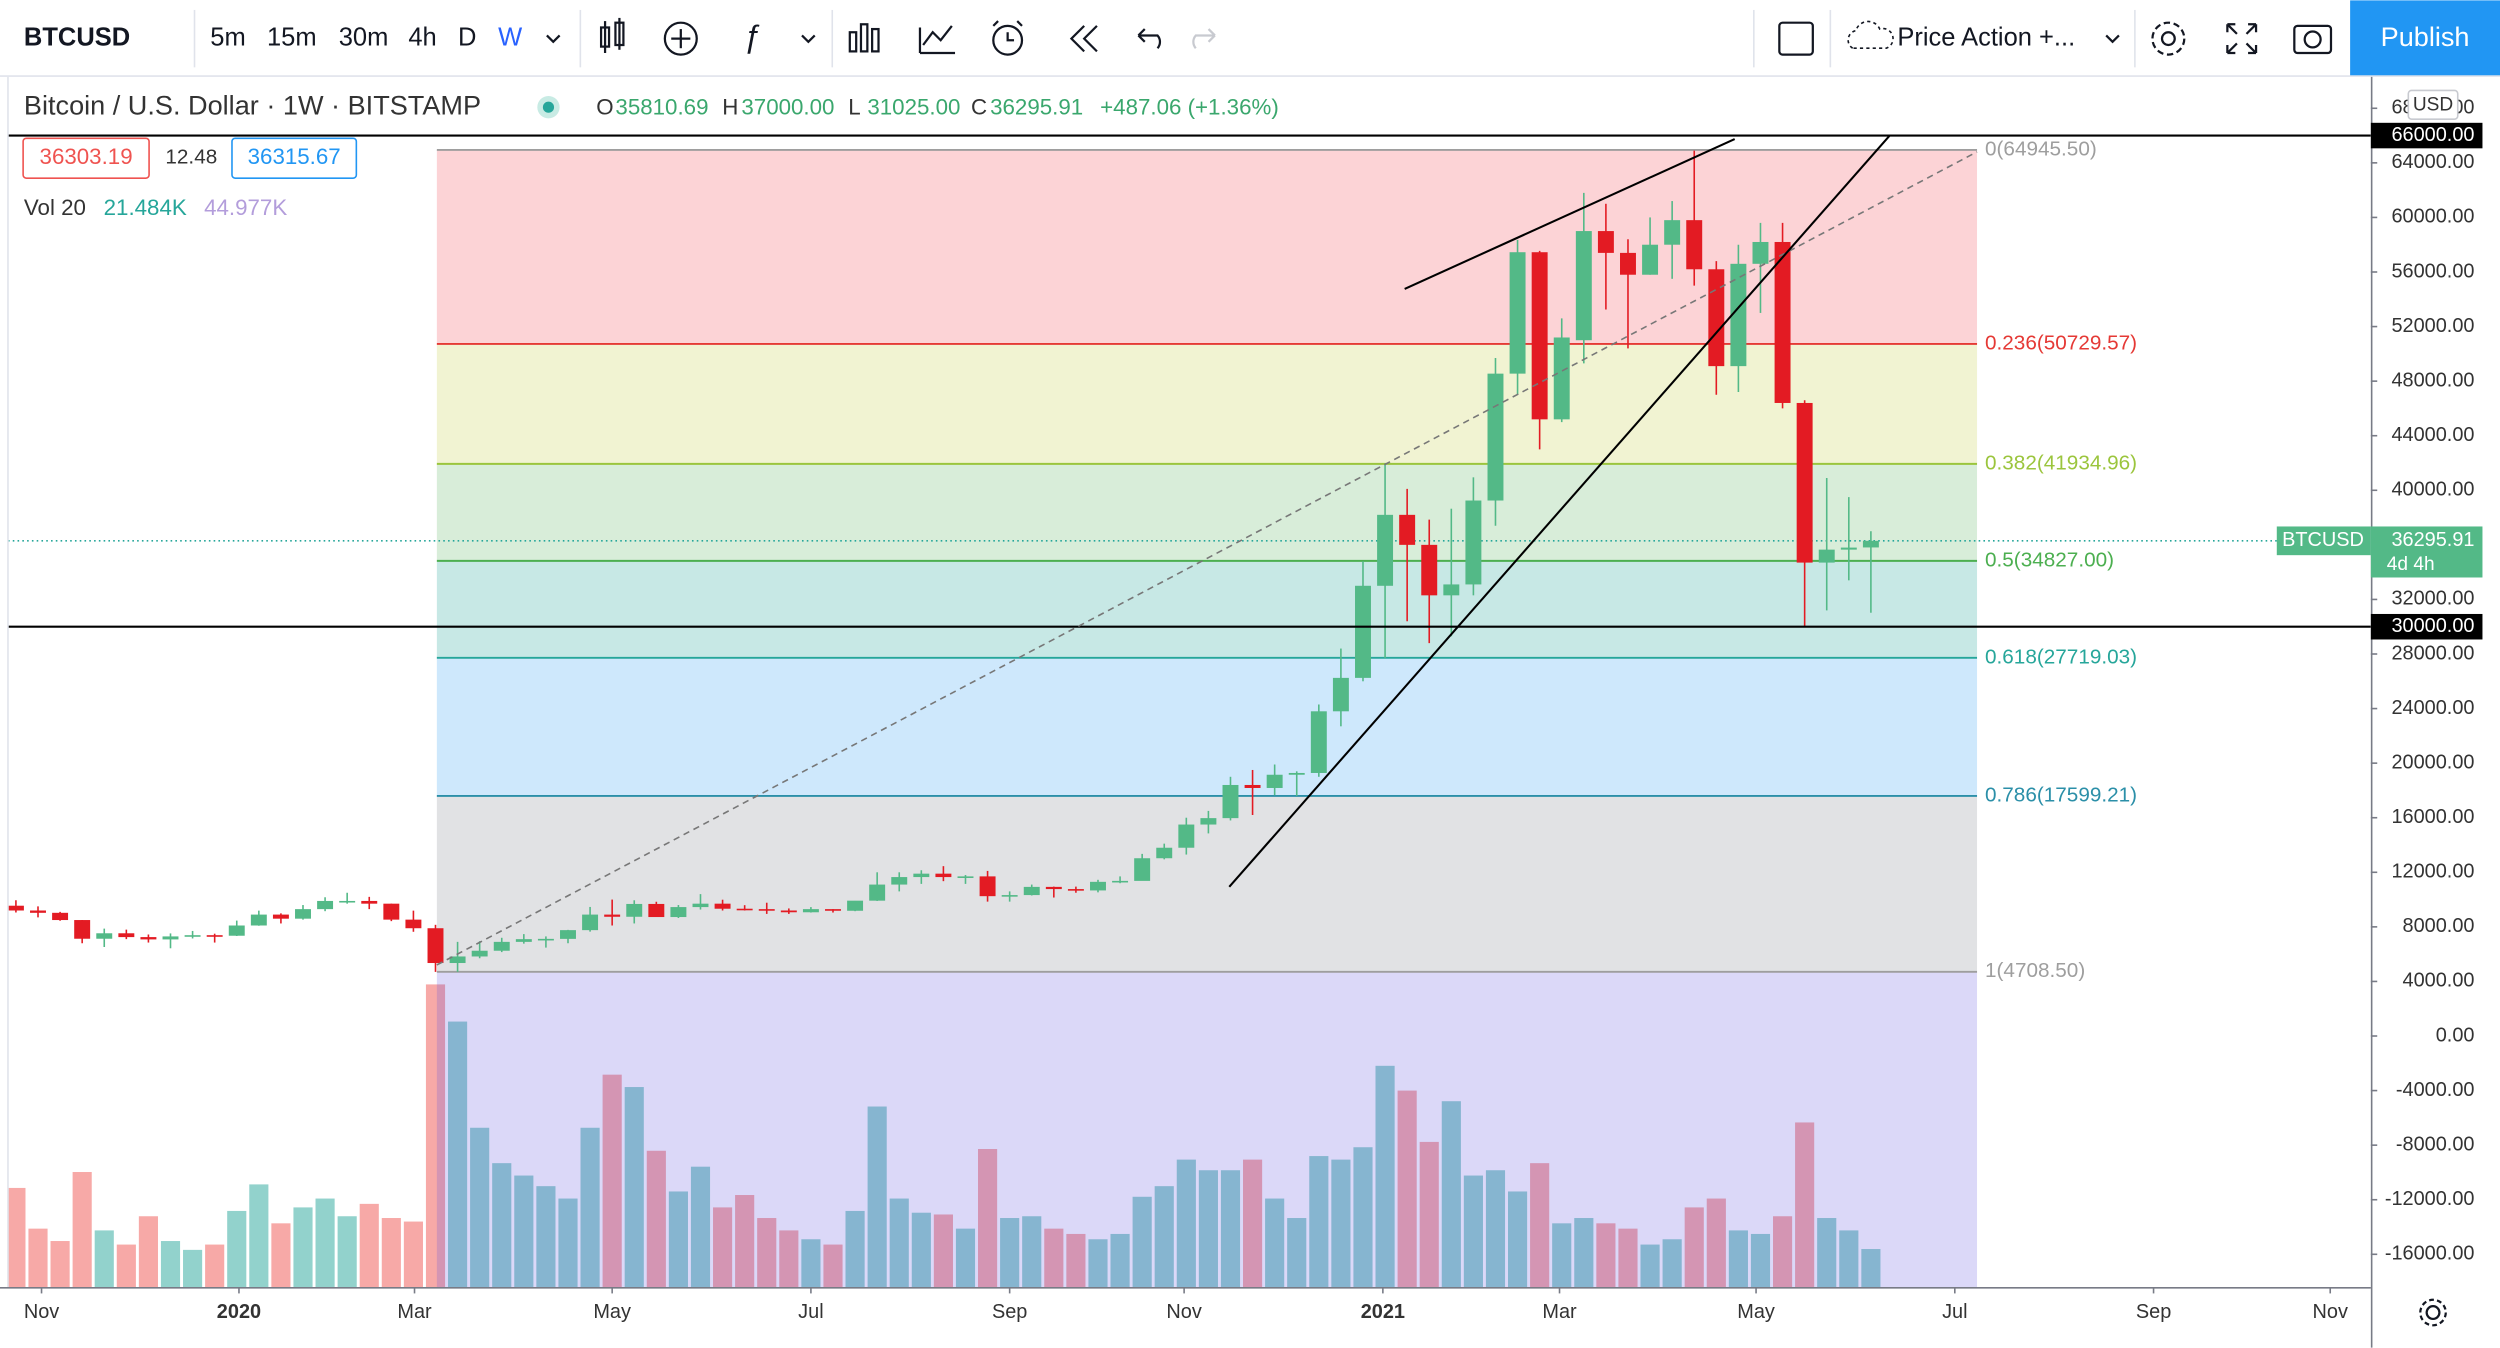 Image resolution: width=2500 pixels, height=1348 pixels. What do you see at coordinates (1796, 38) in the screenshot?
I see `select-icon` at bounding box center [1796, 38].